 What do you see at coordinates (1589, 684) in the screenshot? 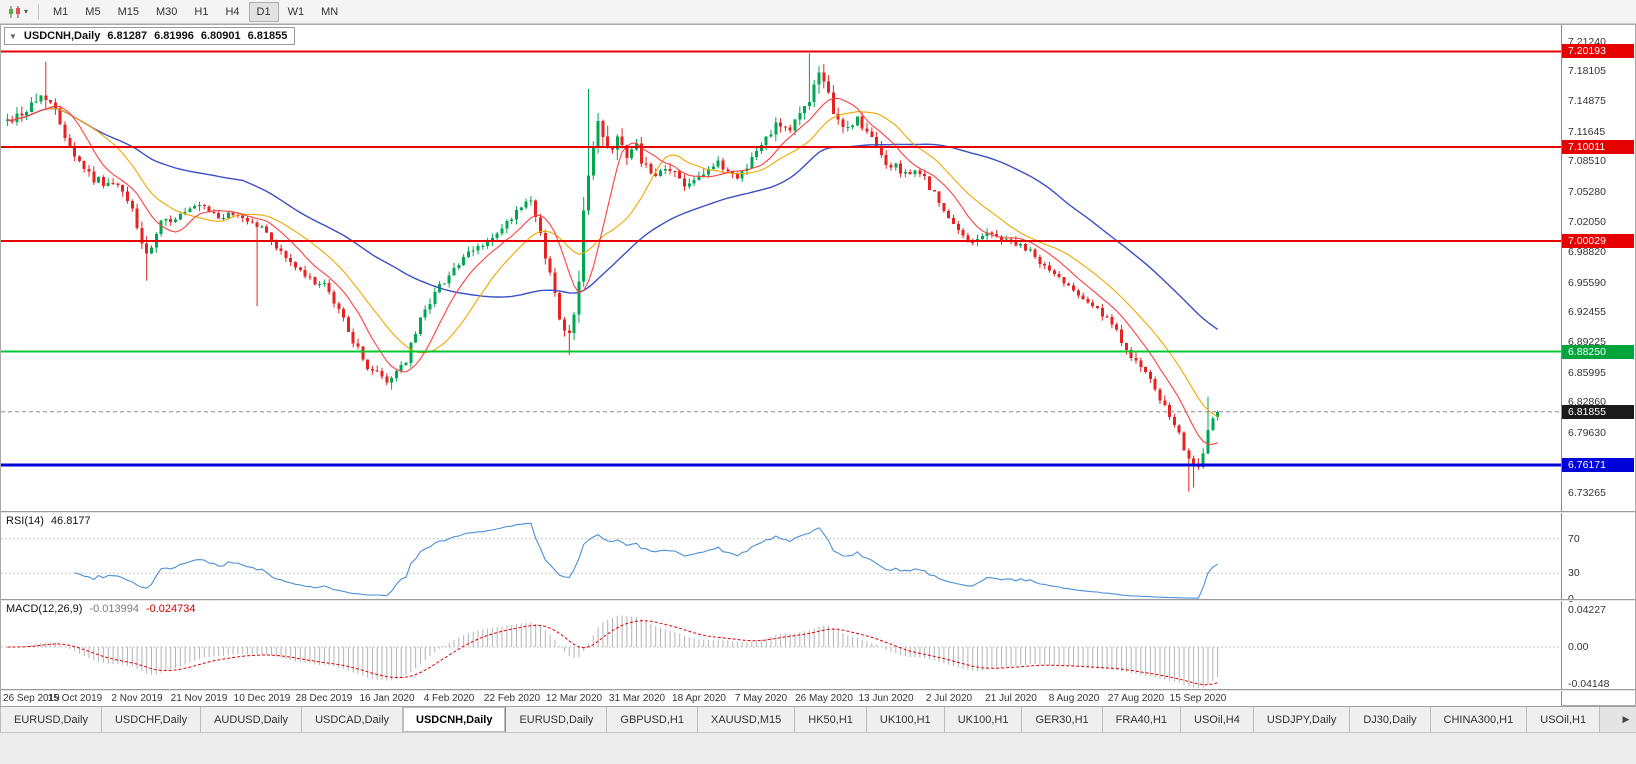
I see `macd-axis-label: -0.04148` at bounding box center [1589, 684].